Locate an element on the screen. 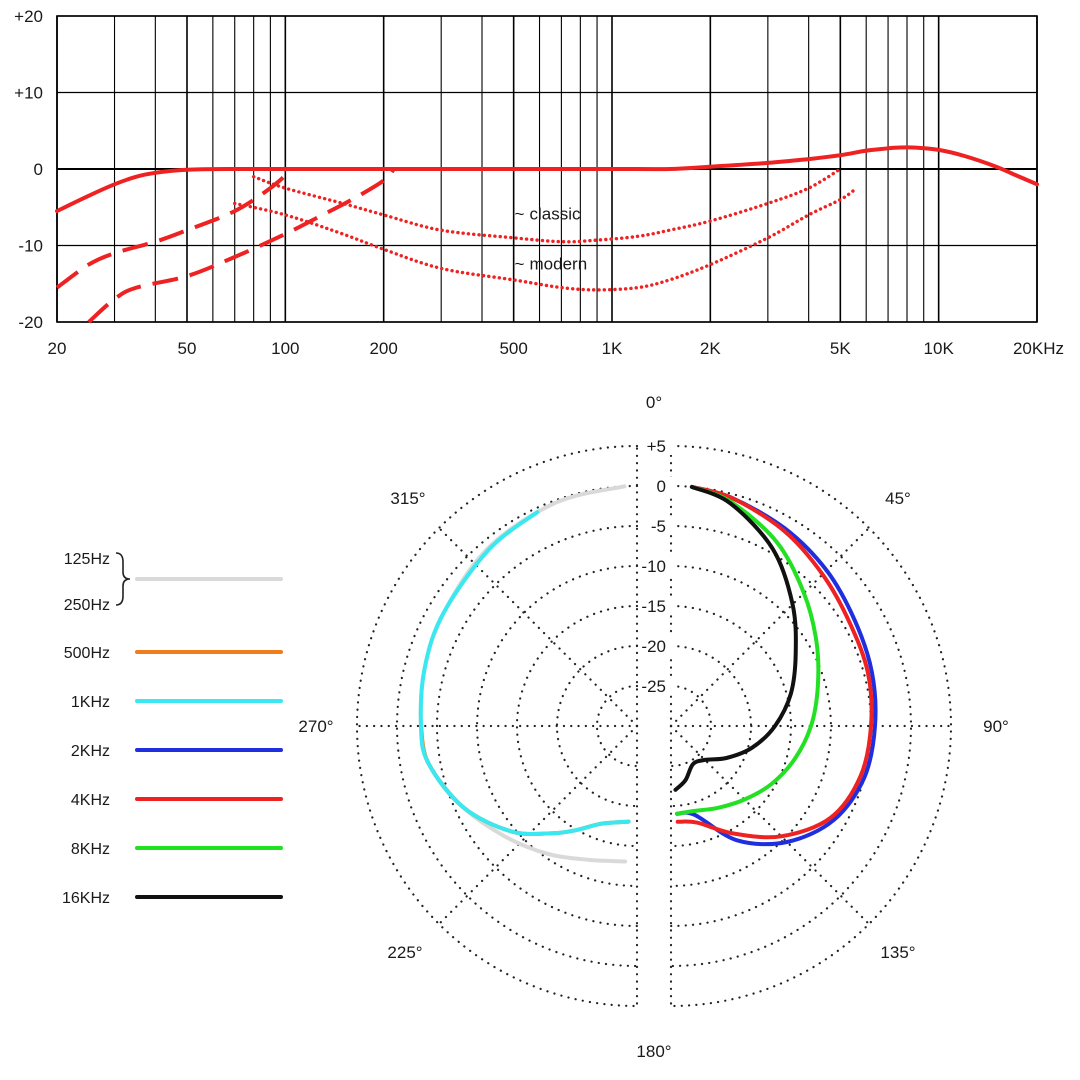 The height and width of the screenshot is (1080, 1080). y-tick-label: -20 is located at coordinates (30, 322).